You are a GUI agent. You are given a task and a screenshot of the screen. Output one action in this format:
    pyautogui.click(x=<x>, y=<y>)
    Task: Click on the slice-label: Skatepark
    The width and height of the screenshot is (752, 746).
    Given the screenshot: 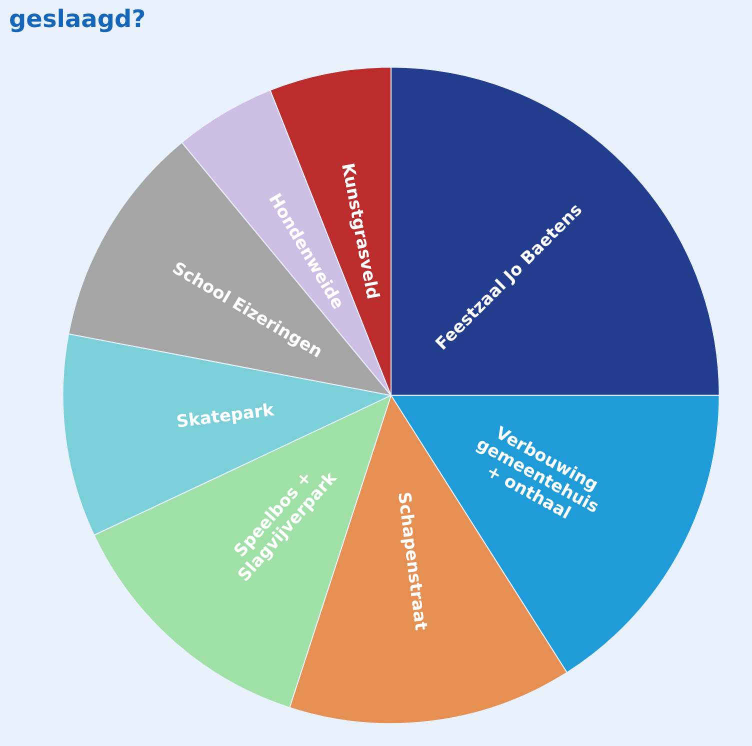 What is the action you would take?
    pyautogui.click(x=225, y=416)
    